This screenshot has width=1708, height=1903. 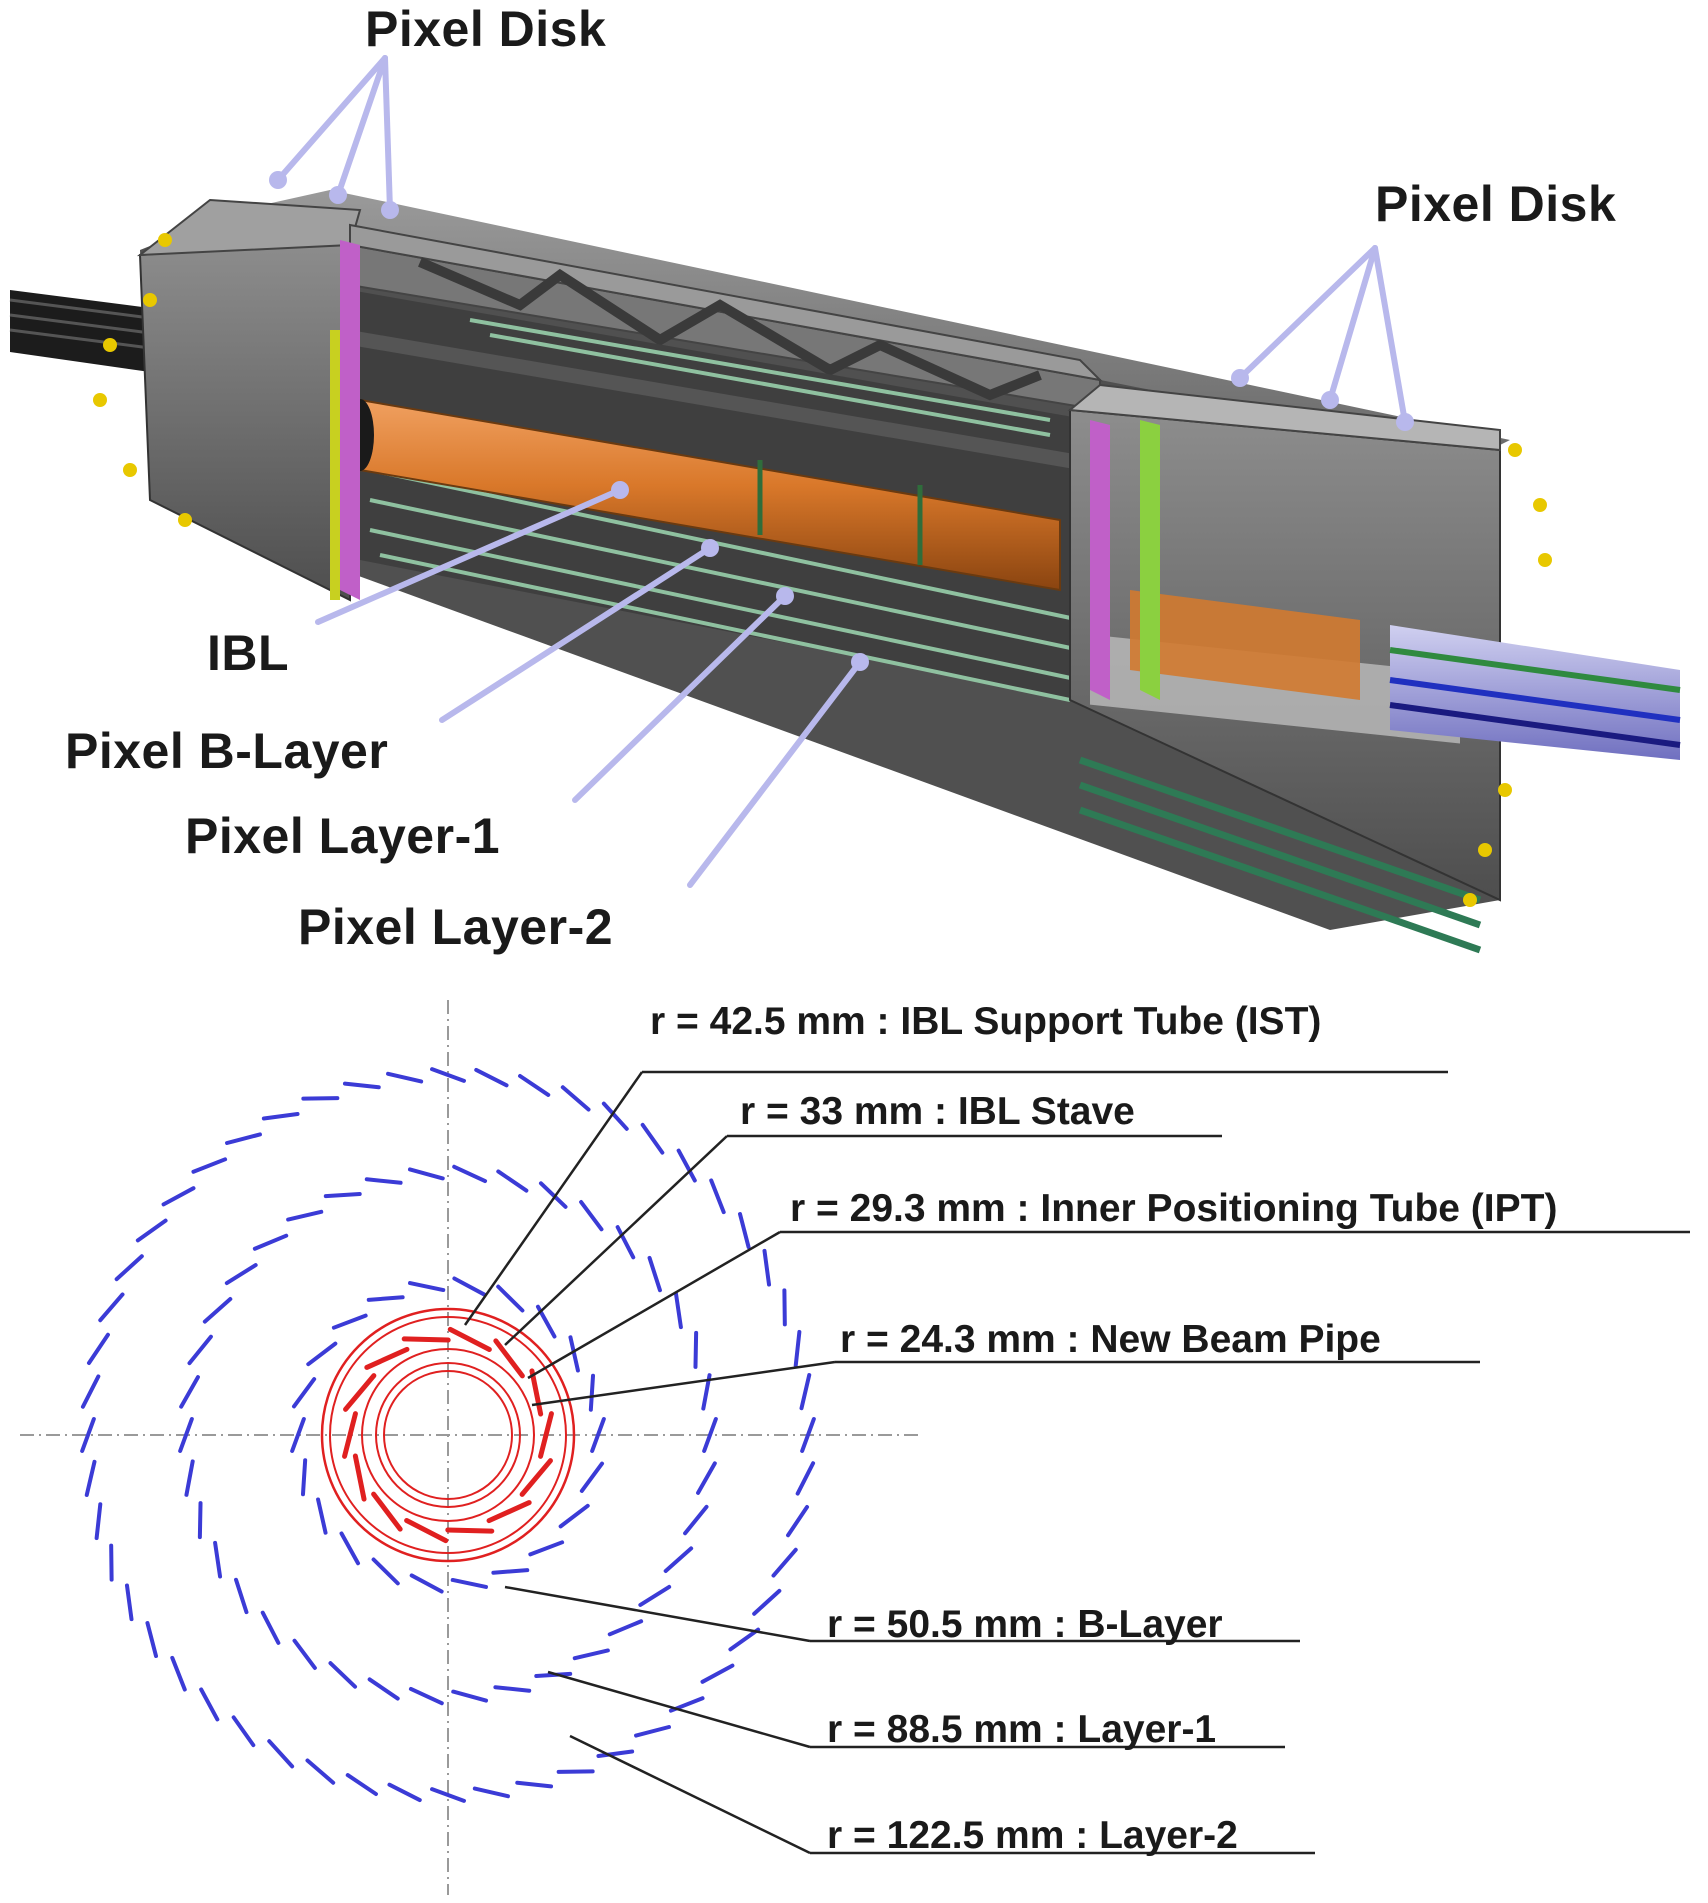 I want to click on radius-label-ibl-stave: r = 33 mm : IBL Stave, so click(x=937, y=1111).